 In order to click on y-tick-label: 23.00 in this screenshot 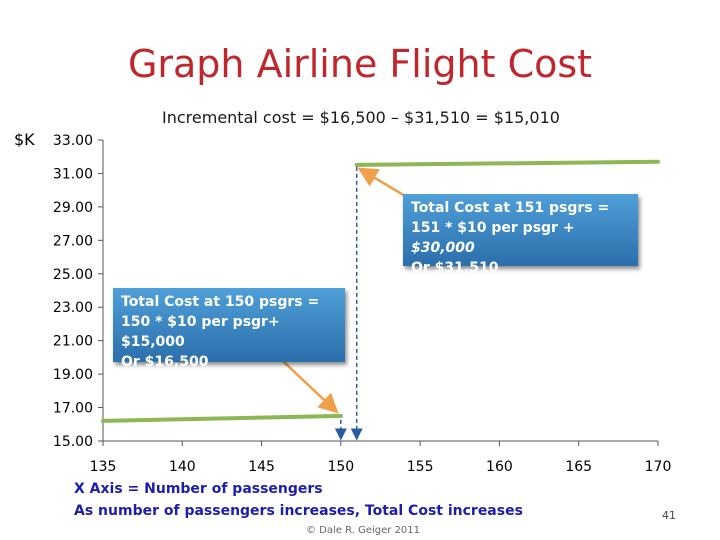, I will do `click(73, 308)`.